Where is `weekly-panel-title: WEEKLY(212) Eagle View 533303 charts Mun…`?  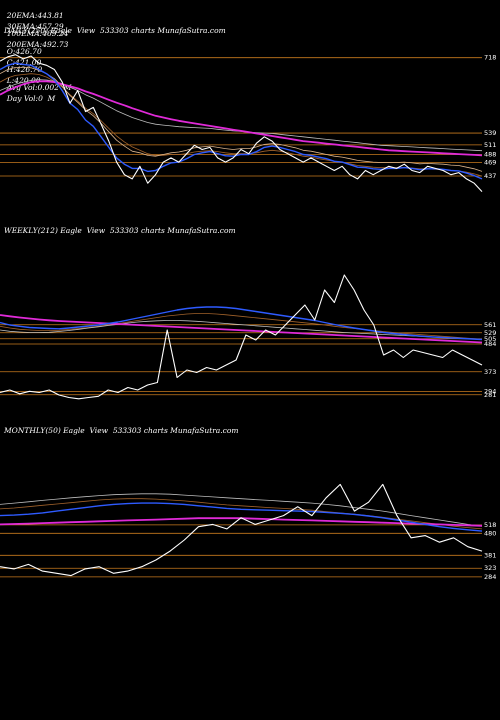
weekly-panel-title: WEEKLY(212) Eagle View 533303 charts Mun… is located at coordinates (120, 230).